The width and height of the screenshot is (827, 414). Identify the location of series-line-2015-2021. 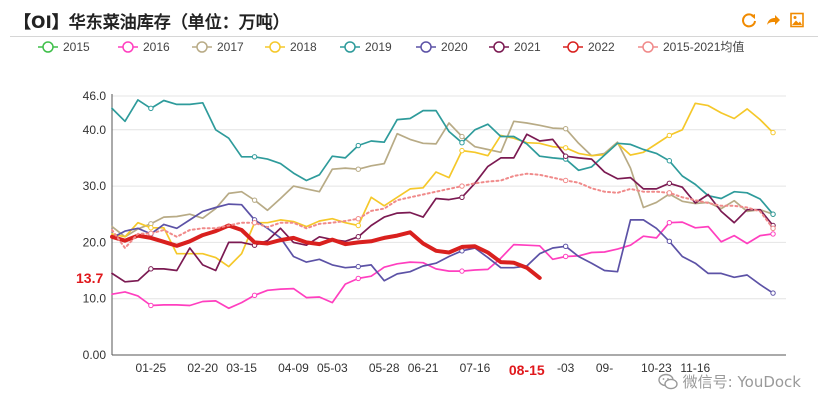
(442, 210).